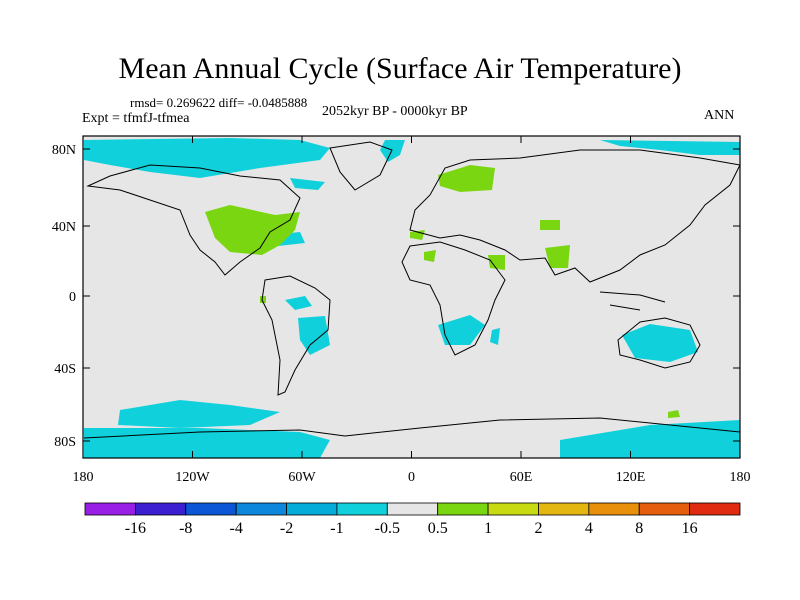 The image size is (800, 600). I want to click on north-africa-warm-patch, so click(430, 256).